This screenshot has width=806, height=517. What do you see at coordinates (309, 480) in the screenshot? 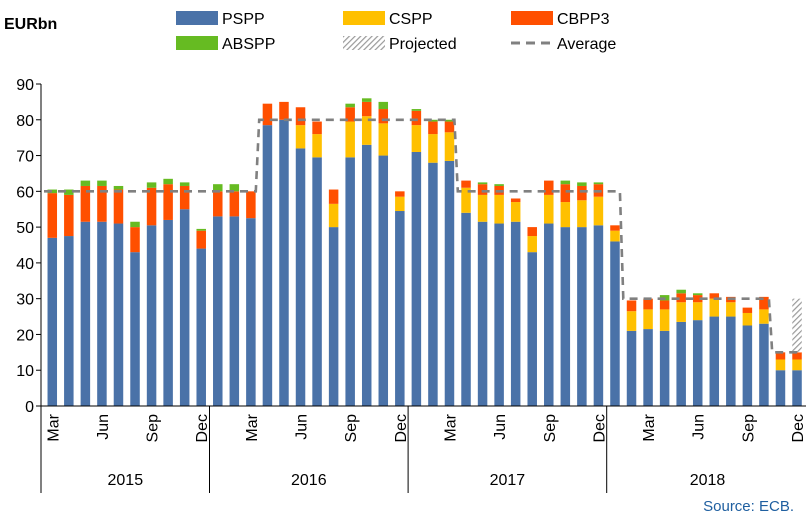
I see `year-label: 2016` at bounding box center [309, 480].